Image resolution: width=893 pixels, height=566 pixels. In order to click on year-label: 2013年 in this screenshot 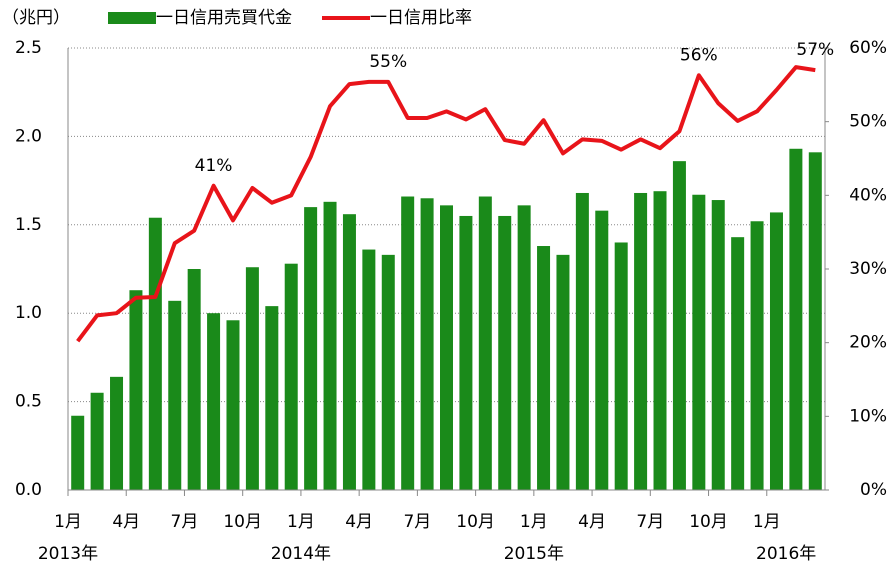, I will do `click(68, 554)`.